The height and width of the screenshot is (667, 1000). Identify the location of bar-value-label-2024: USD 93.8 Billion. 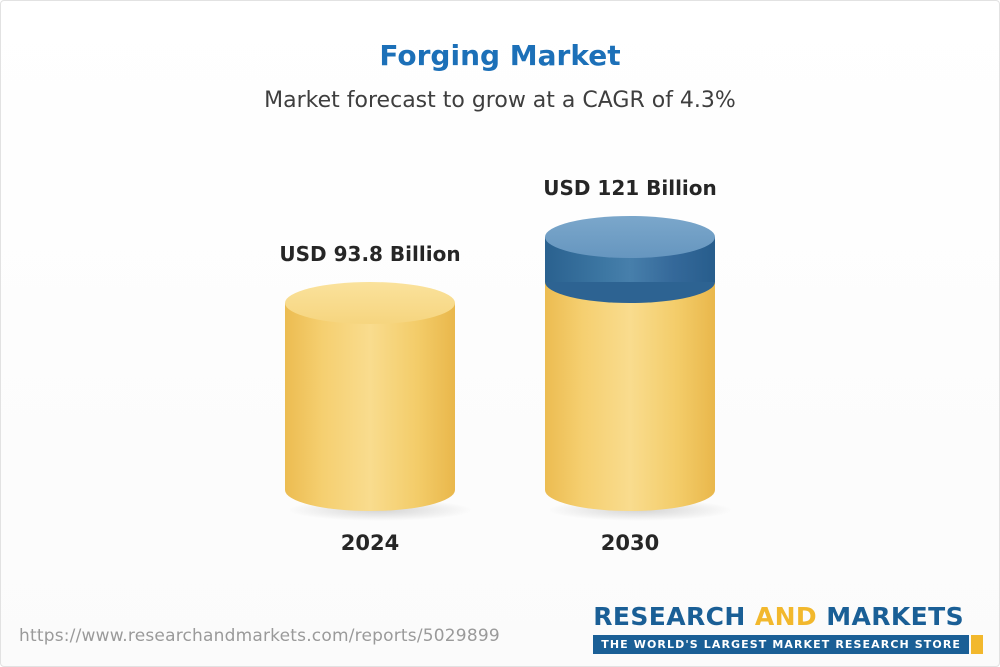
(370, 254).